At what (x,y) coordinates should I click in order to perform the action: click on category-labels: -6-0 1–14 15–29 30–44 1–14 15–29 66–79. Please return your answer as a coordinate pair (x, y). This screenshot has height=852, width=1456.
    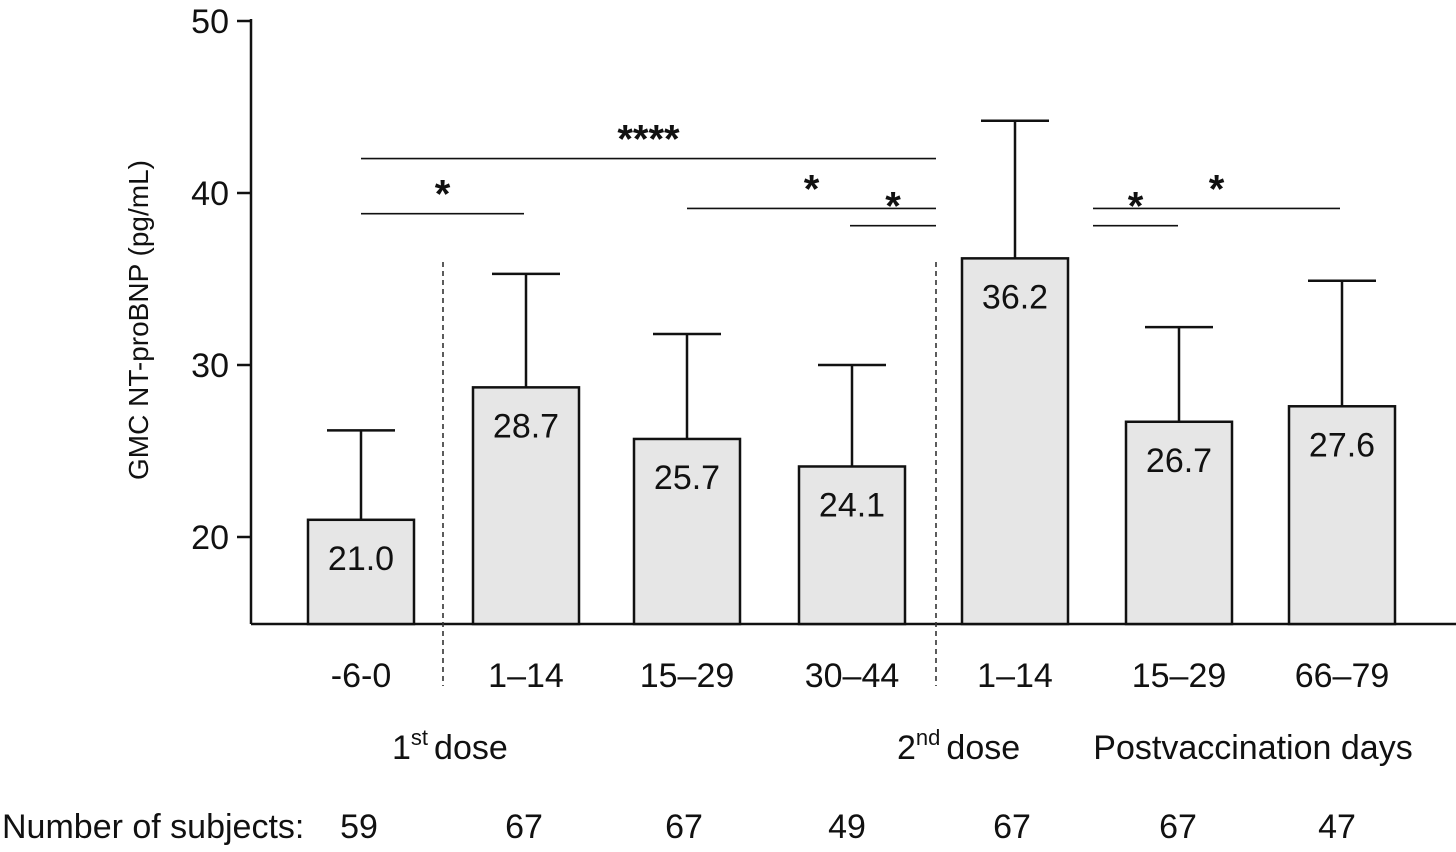
    Looking at the image, I should click on (860, 676).